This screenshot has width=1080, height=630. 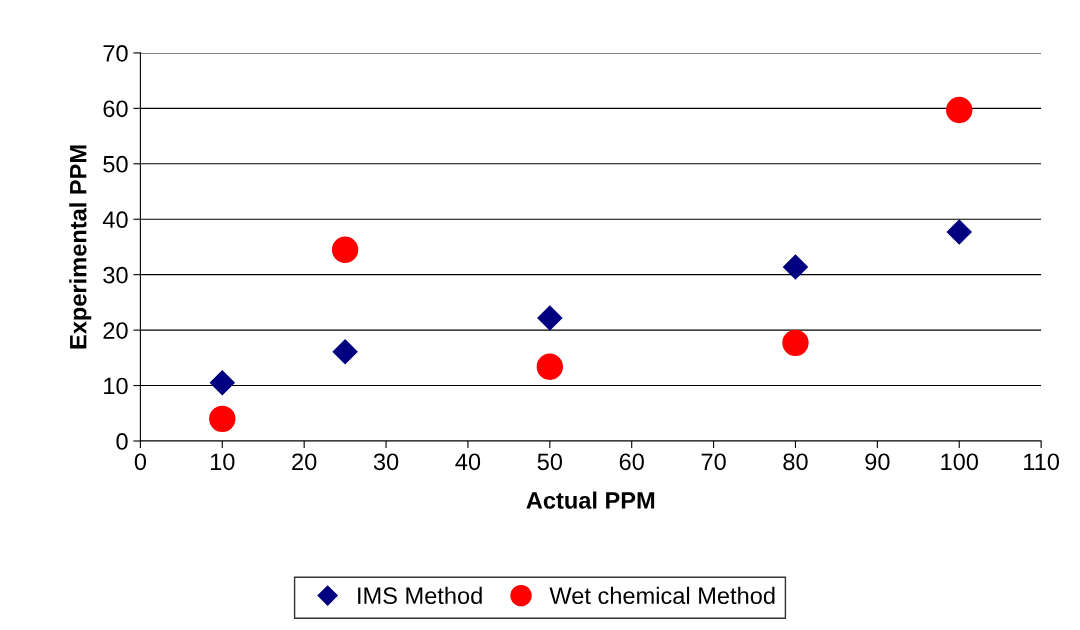 What do you see at coordinates (386, 462) in the screenshot?
I see `x-tick-label: 30` at bounding box center [386, 462].